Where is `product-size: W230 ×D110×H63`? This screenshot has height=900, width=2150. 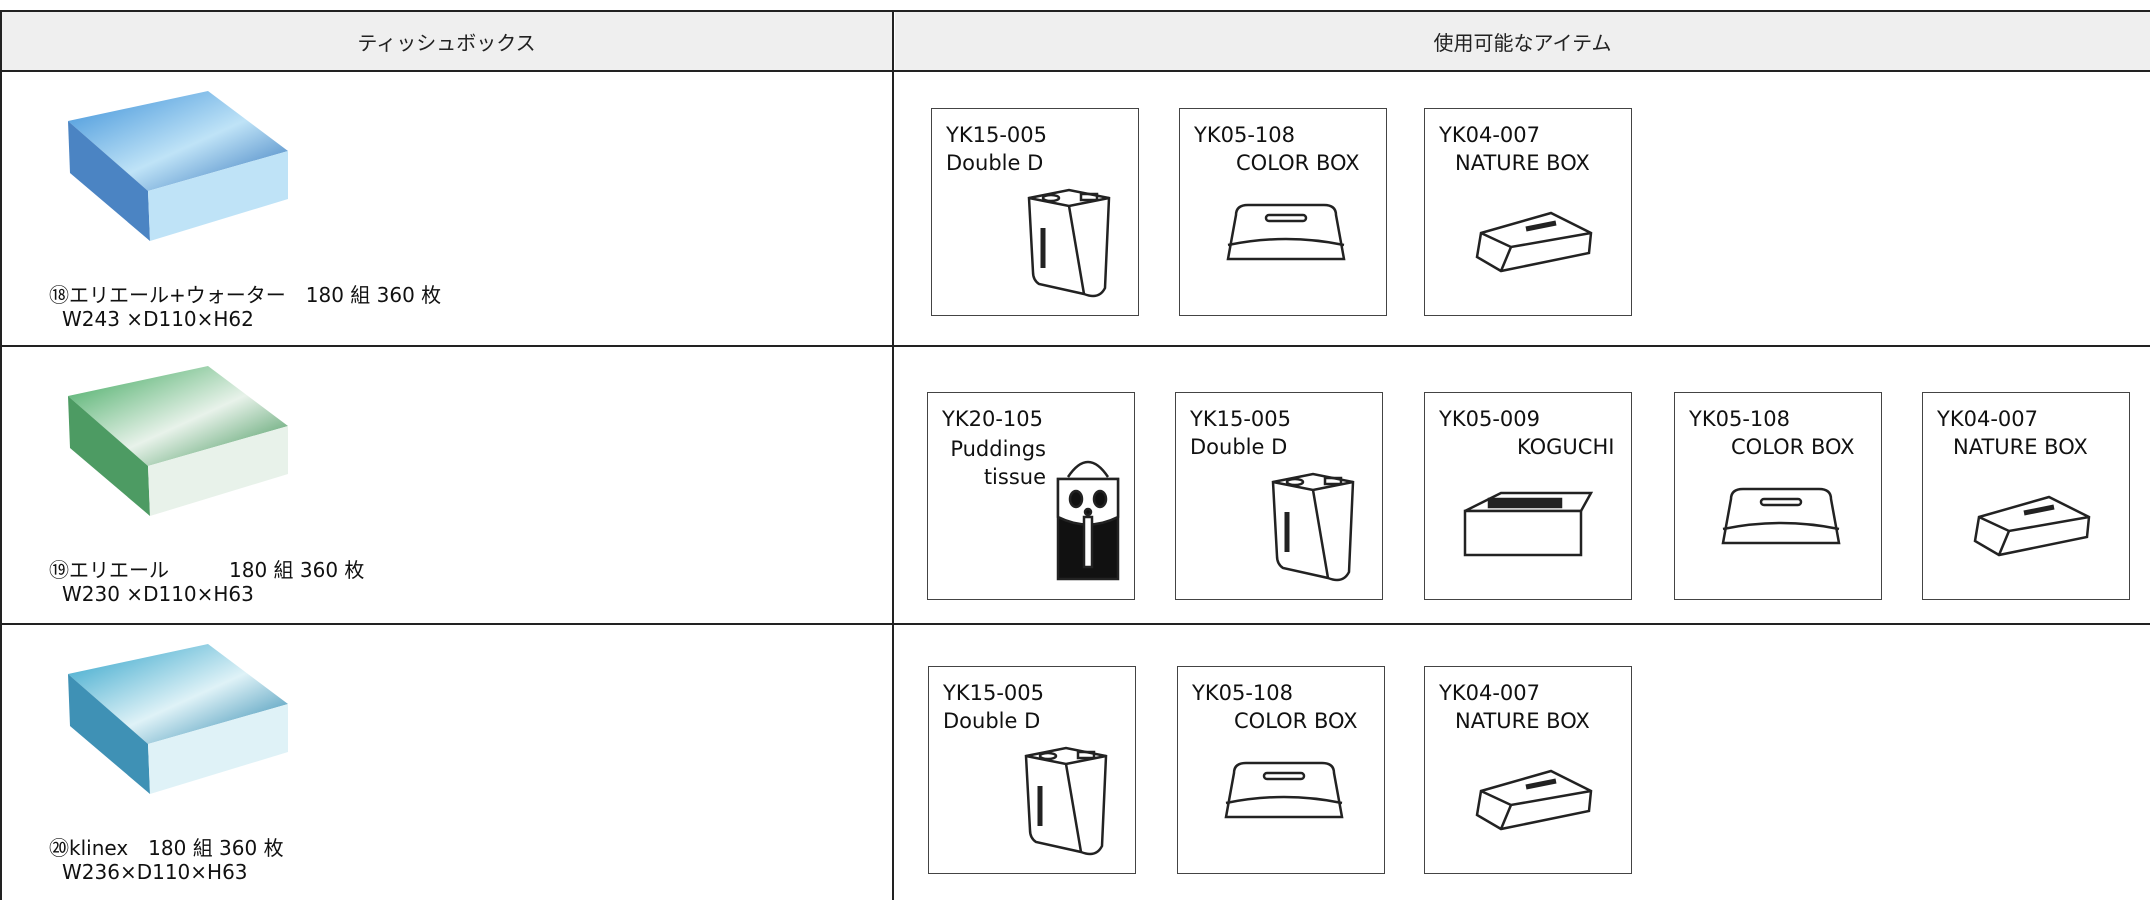
product-size: W230 ×D110×H63 is located at coordinates (158, 594).